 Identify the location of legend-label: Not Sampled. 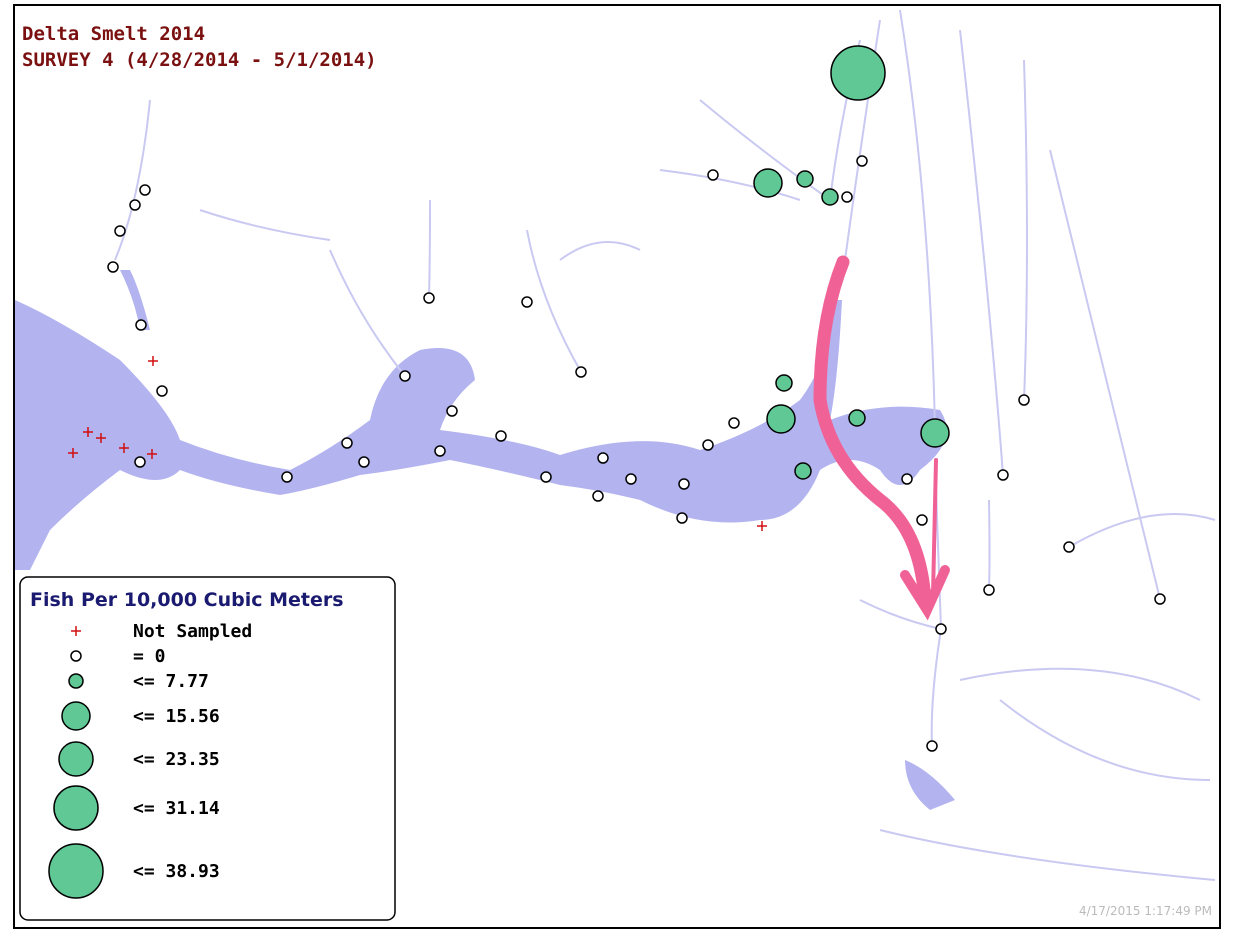
(192, 631).